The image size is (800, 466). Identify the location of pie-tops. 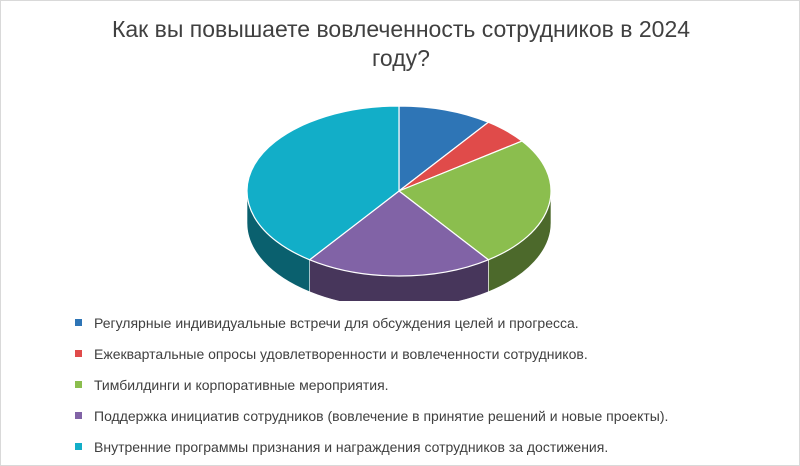
(399, 191).